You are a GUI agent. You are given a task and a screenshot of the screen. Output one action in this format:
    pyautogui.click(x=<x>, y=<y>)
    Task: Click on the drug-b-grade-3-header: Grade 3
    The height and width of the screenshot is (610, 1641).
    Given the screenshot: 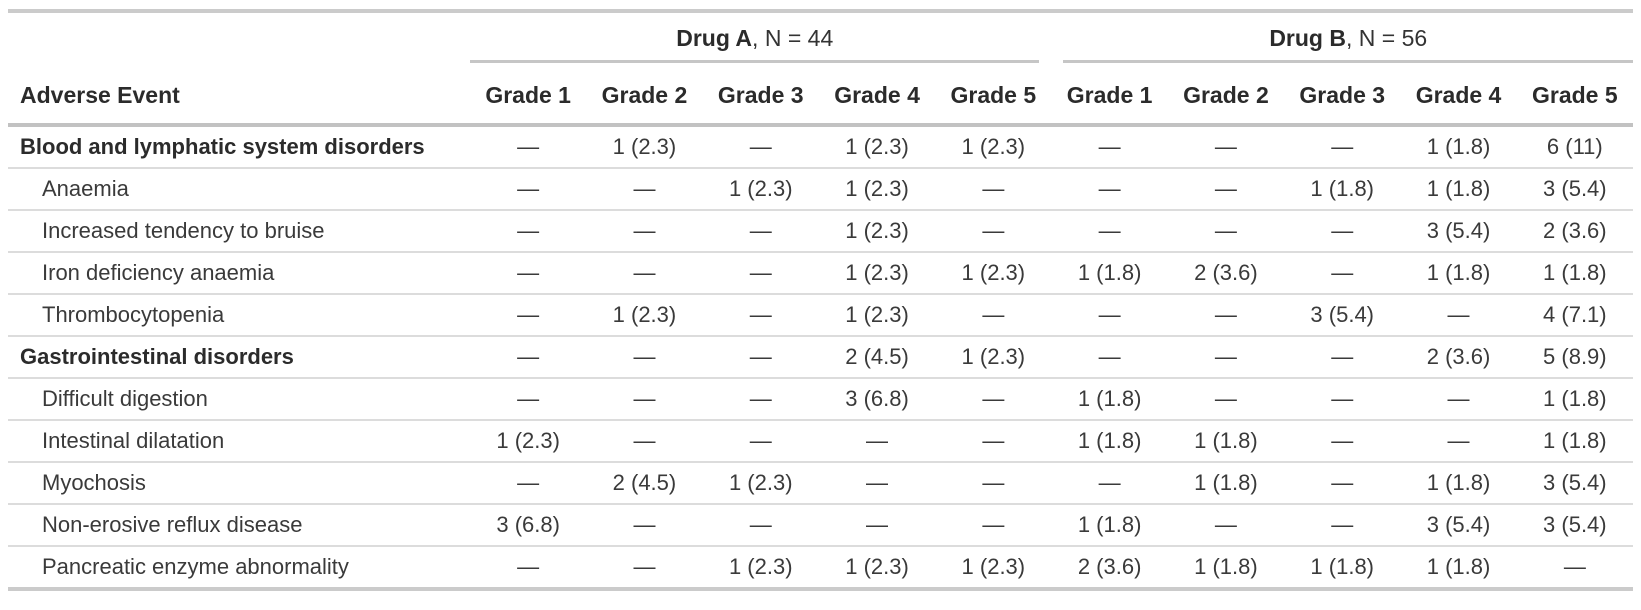 What is the action you would take?
    pyautogui.click(x=1342, y=95)
    